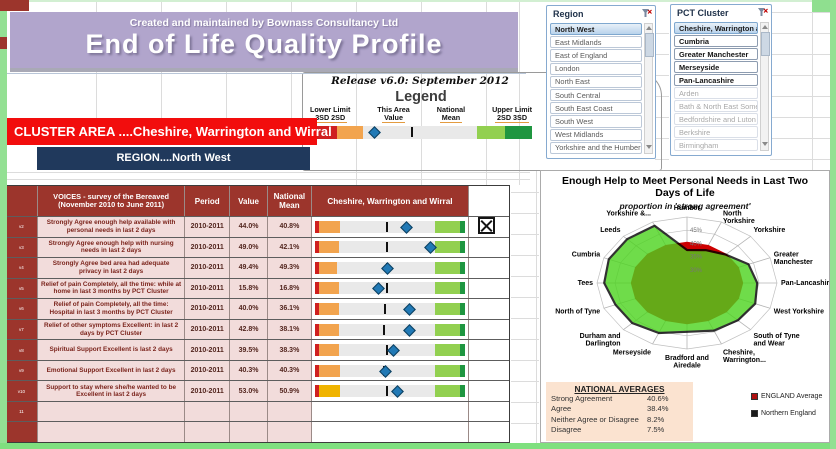  Describe the element at coordinates (596, 82) in the screenshot. I see `region-item-north-east: North East` at that location.